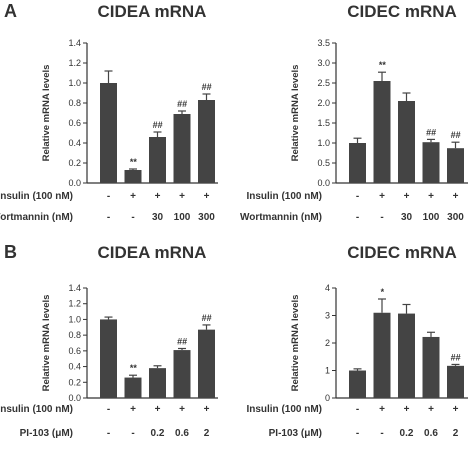  I want to click on panel-letter-a: A, so click(10, 11).